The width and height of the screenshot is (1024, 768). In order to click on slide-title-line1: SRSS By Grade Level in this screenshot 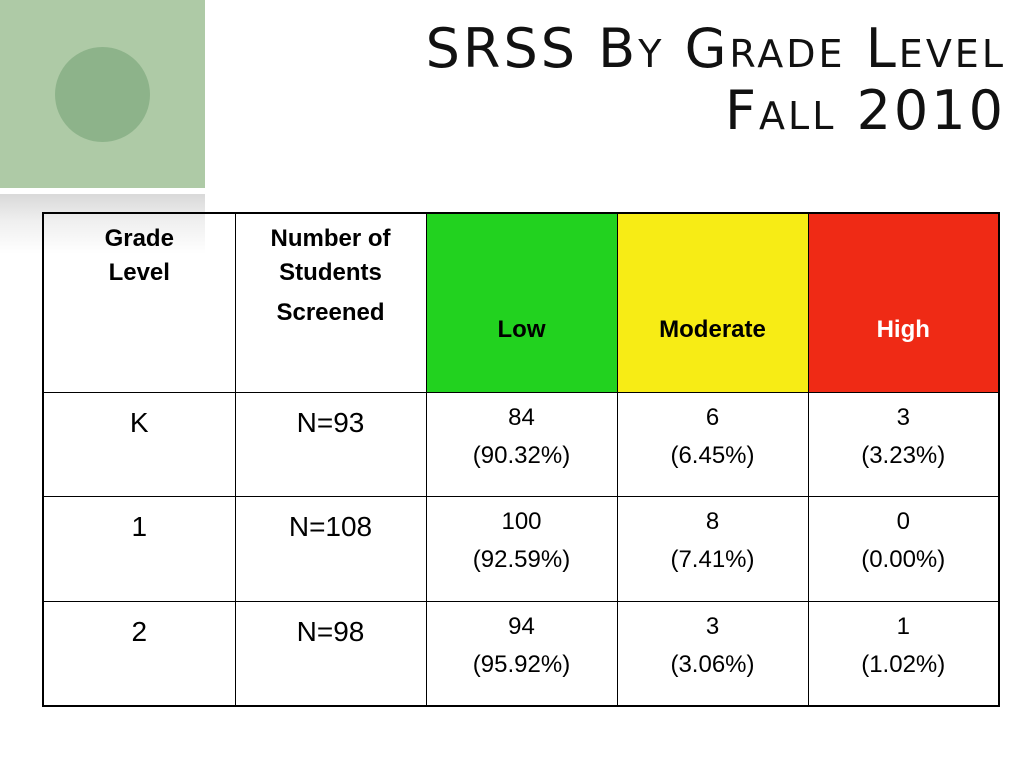, I will do `click(715, 48)`.